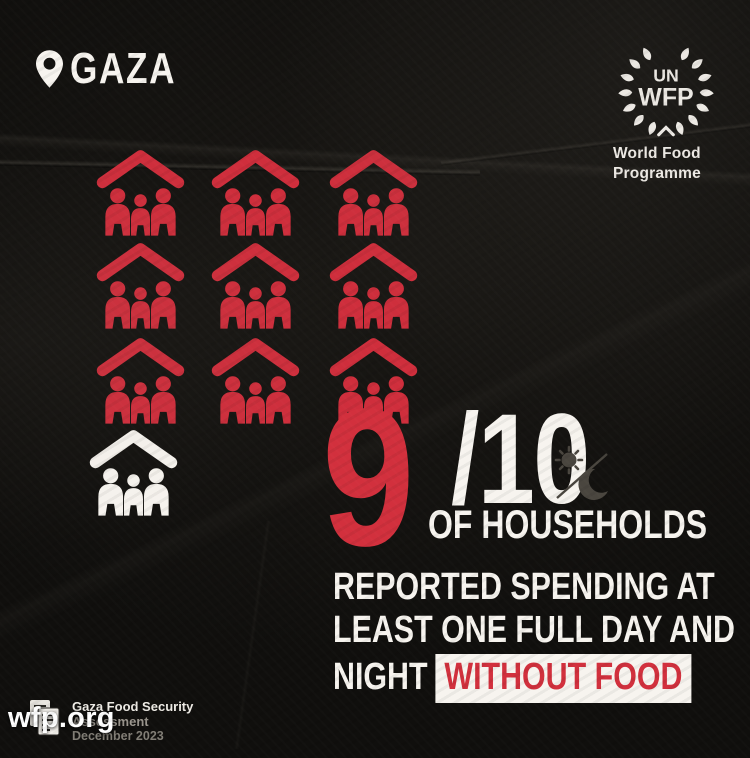 Image resolution: width=750 pixels, height=758 pixels. Describe the element at coordinates (133, 472) in the screenshot. I see `household-unit-icon-remainder` at that location.